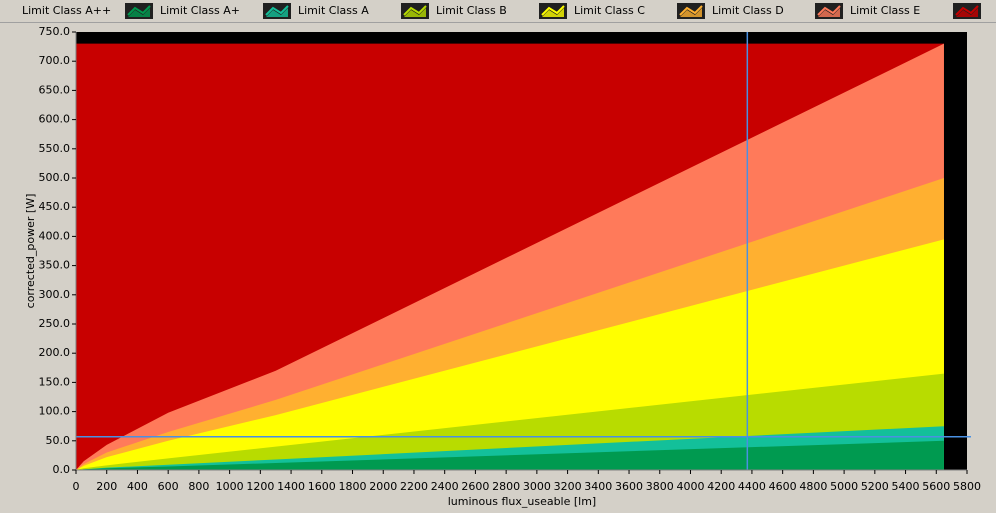 The image size is (996, 513). I want to click on x-axis-label: luminous flux_useable [lm], so click(522, 501).